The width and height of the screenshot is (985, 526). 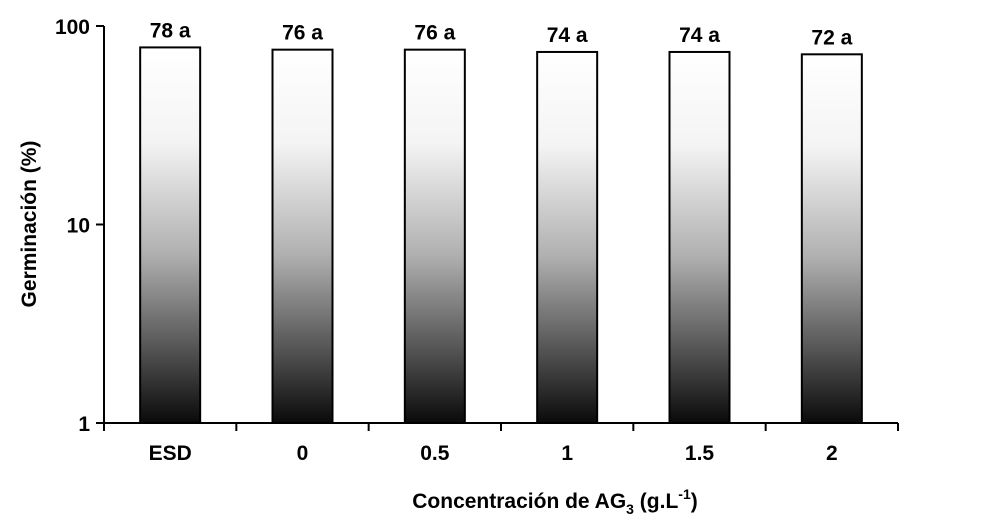 I want to click on x-axis-title-superscript: -1, so click(x=684, y=494).